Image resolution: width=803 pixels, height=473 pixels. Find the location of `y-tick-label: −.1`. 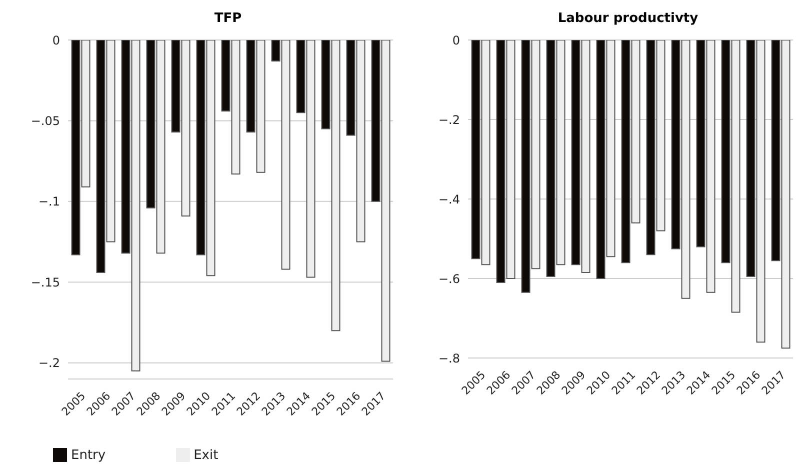

y-tick-label: −.1 is located at coordinates (49, 201).